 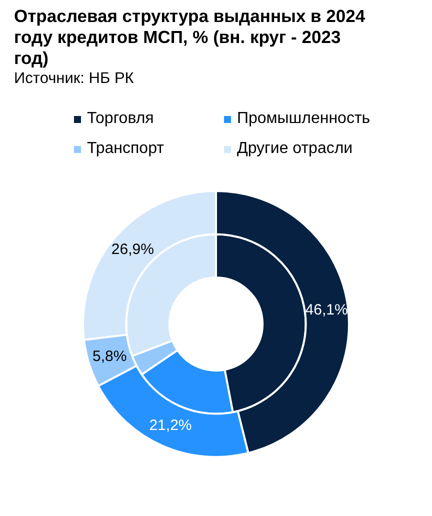 I want to click on chart-title: Отраслевая структура выданных в 2024 году кредитов МСП, % (вн. круг - 2023 год), so click(x=190, y=37).